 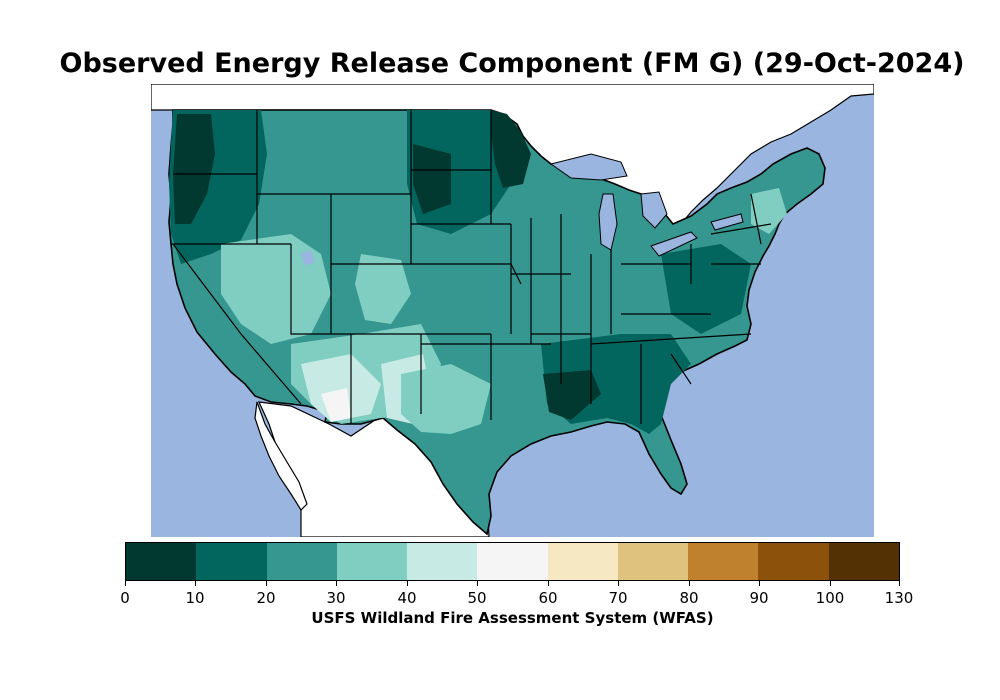 What do you see at coordinates (618, 598) in the screenshot?
I see `colorbar-tick-label: 70` at bounding box center [618, 598].